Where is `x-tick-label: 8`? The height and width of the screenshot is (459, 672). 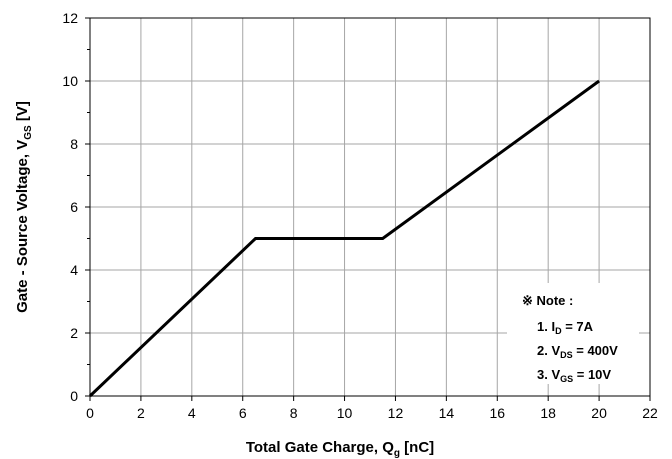
x-tick-label: 8 is located at coordinates (294, 413).